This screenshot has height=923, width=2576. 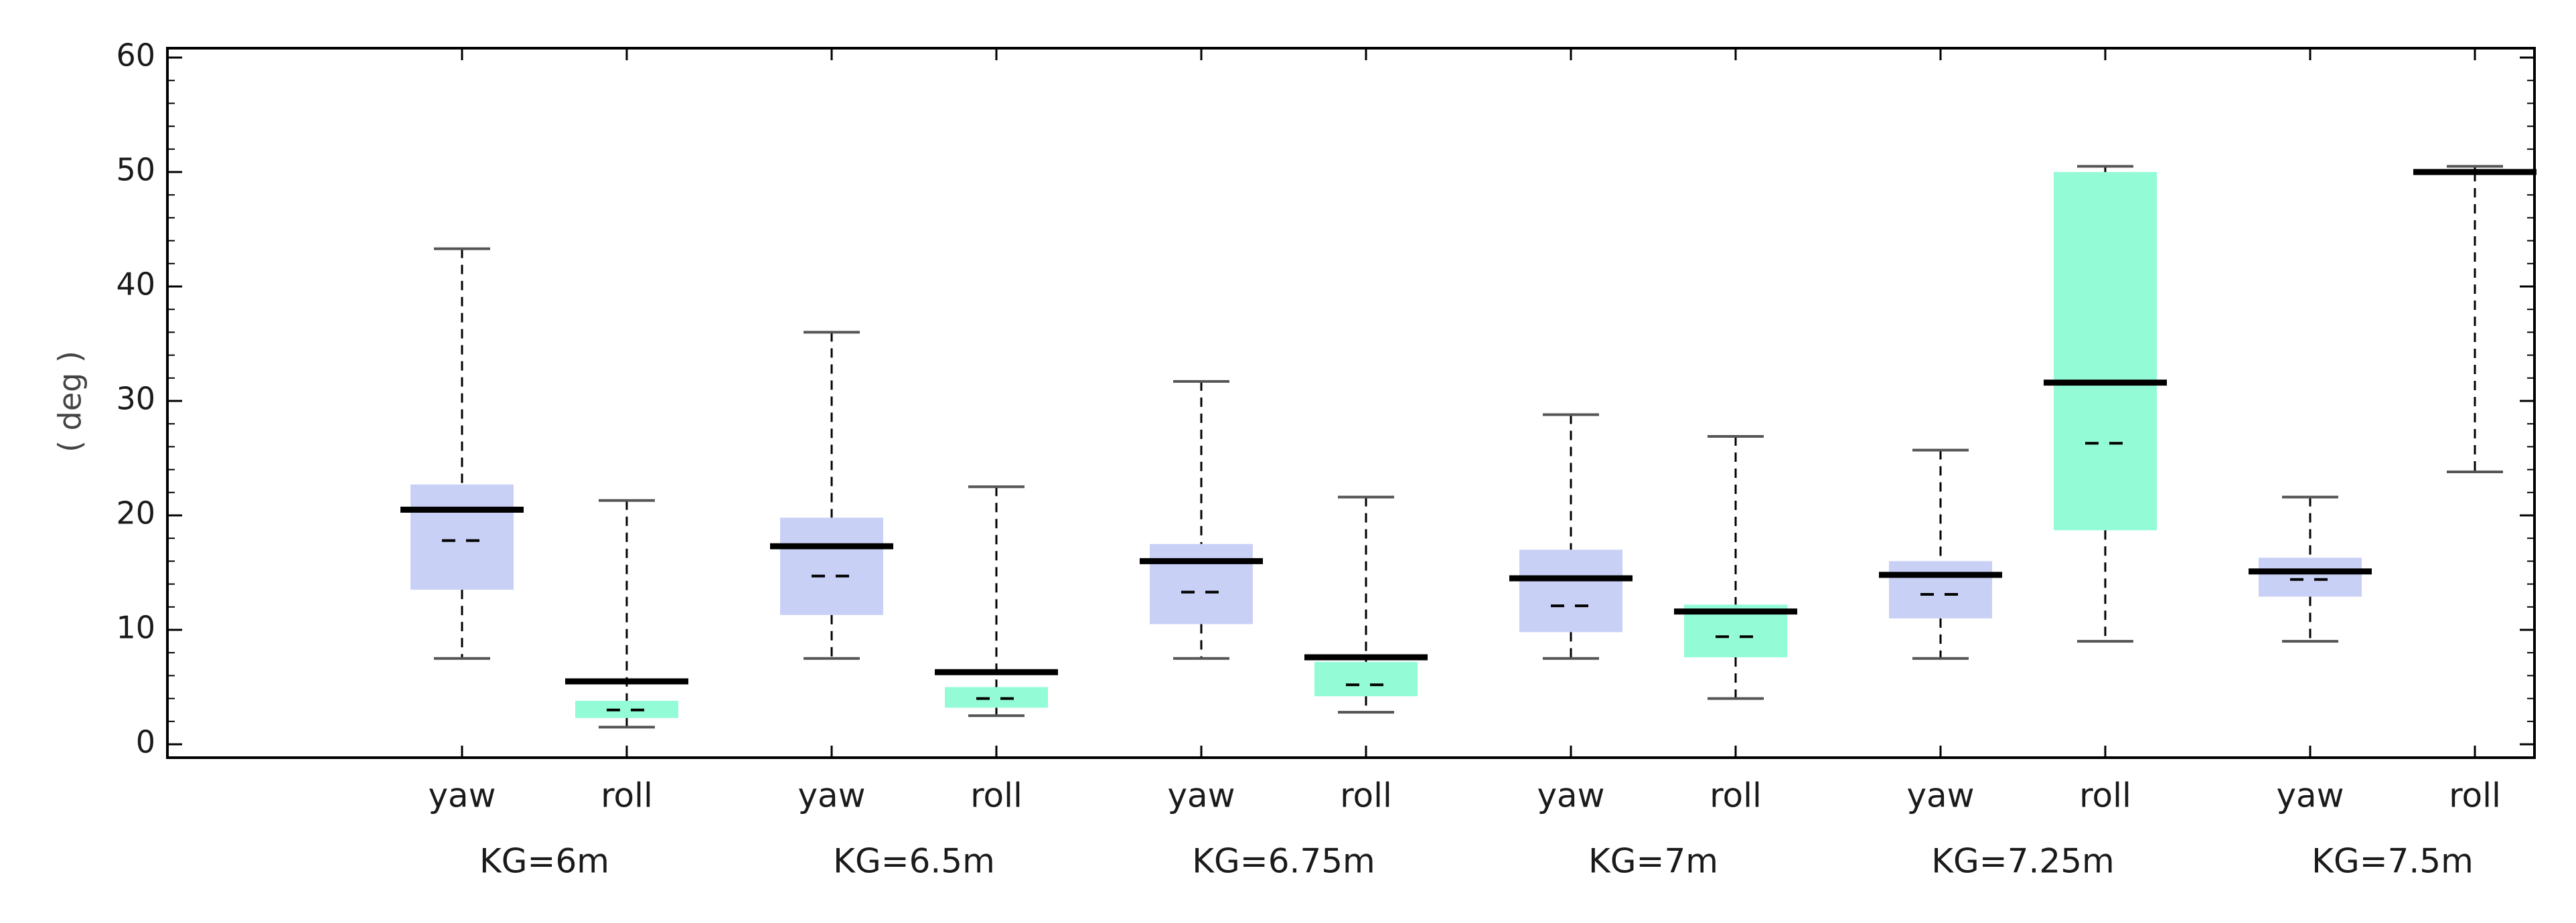 What do you see at coordinates (1283, 861) in the screenshot?
I see `group-label: KG=6.75m` at bounding box center [1283, 861].